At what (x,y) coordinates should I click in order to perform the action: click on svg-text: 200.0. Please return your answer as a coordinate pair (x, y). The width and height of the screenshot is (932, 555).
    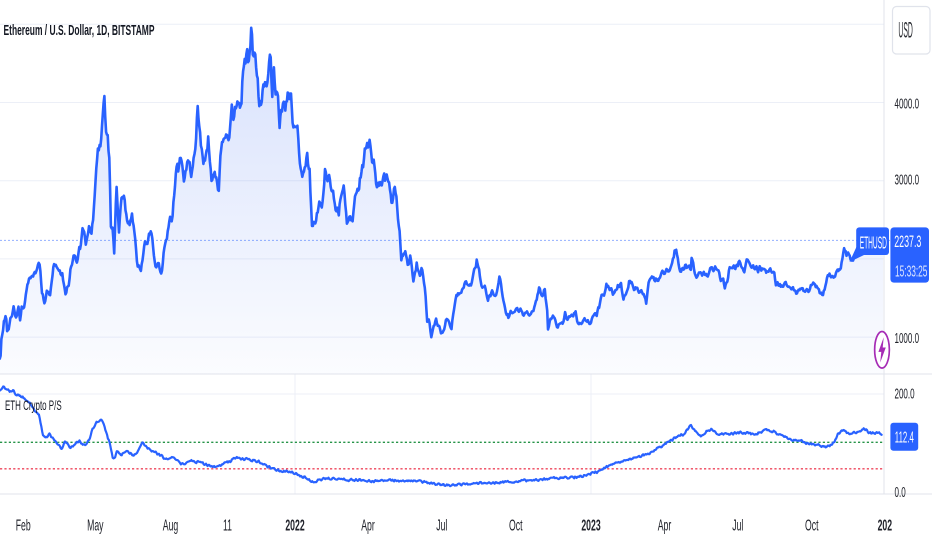
    Looking at the image, I should click on (905, 393).